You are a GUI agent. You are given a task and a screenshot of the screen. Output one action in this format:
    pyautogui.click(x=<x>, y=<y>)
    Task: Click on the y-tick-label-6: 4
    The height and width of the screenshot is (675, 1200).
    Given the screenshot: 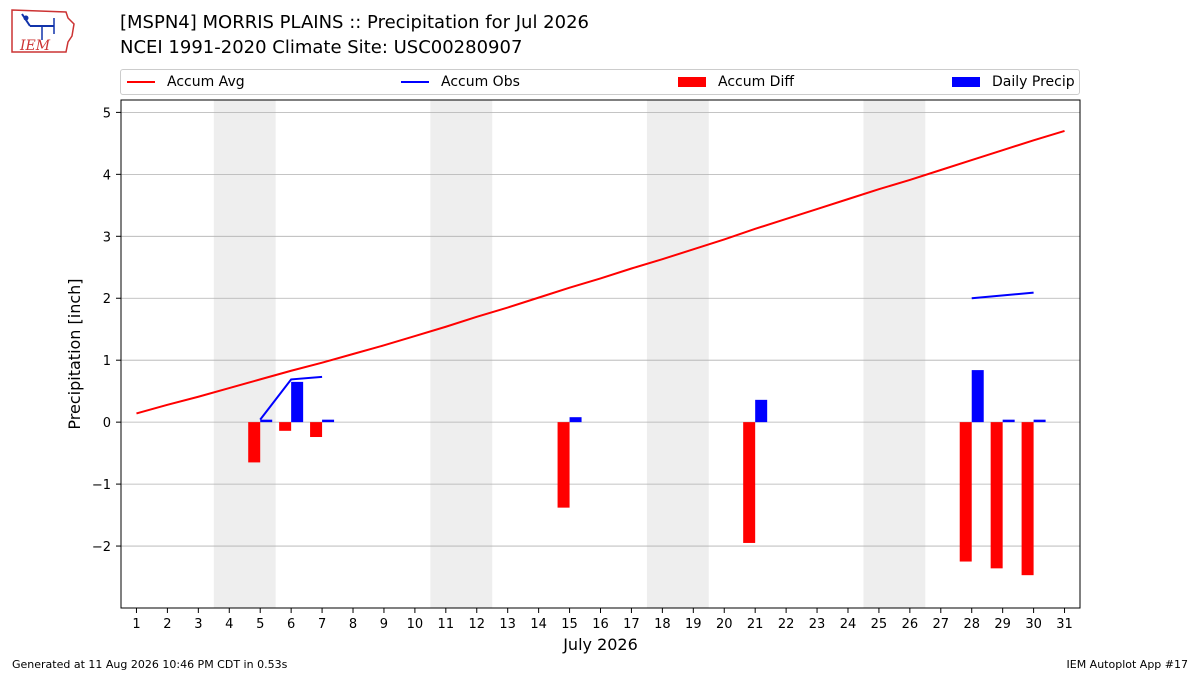 What is the action you would take?
    pyautogui.click(x=107, y=175)
    